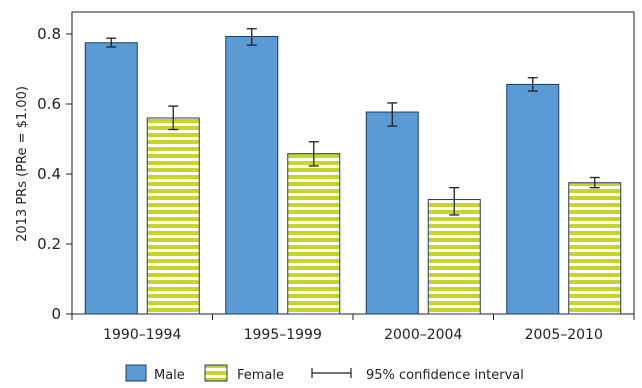  I want to click on y-tick-label: 0.4, so click(49, 174).